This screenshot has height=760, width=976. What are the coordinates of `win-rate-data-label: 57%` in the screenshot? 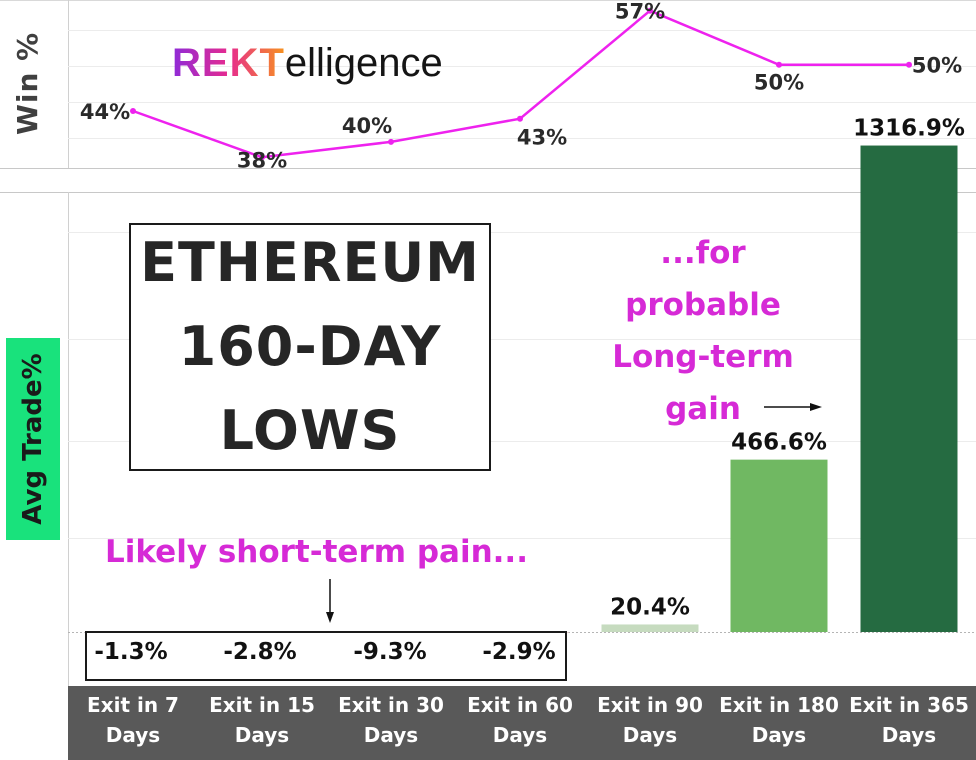 It's located at (640, 12).